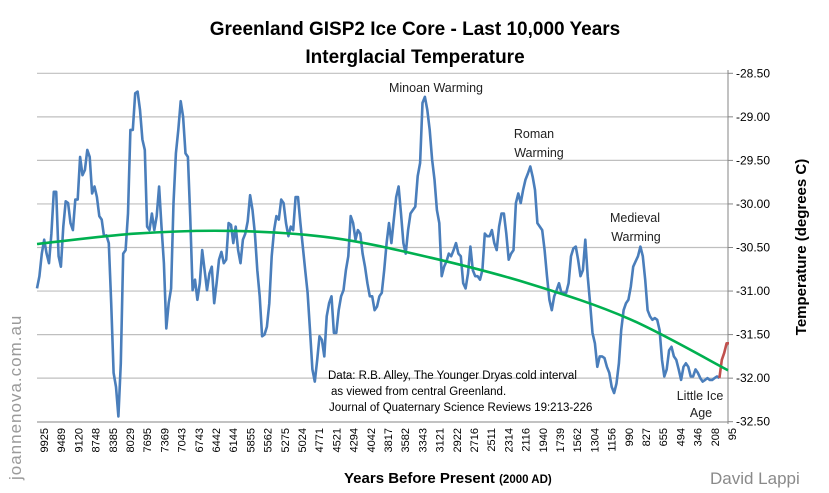  Describe the element at coordinates (475, 440) in the screenshot. I see `x-tick-label: 2716` at that location.